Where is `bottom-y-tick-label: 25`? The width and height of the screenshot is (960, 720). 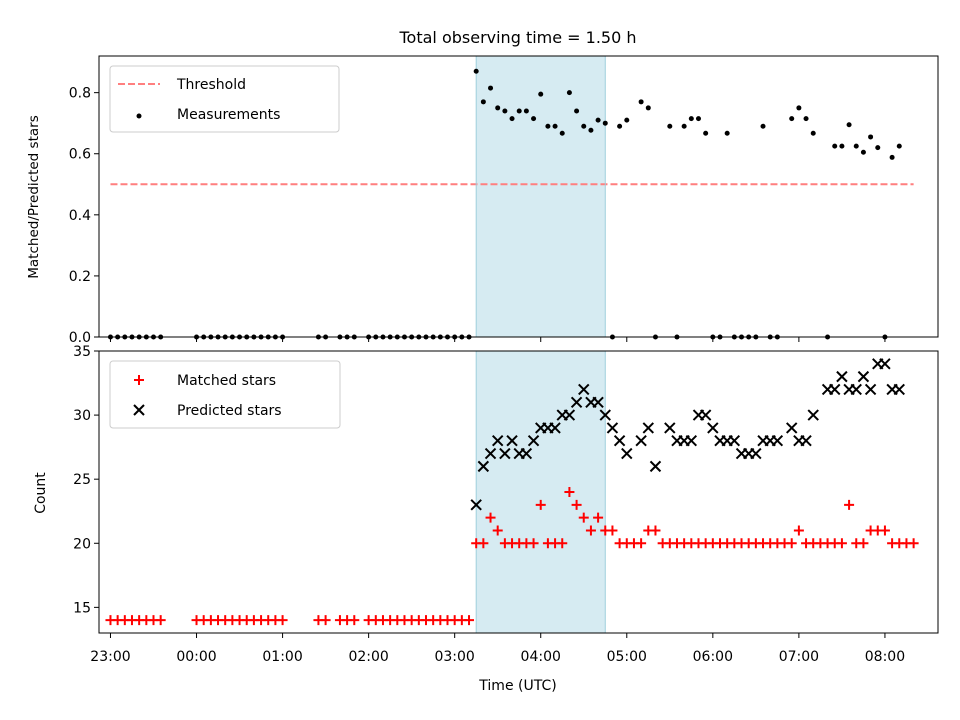 bottom-y-tick-label: 25 is located at coordinates (82, 480).